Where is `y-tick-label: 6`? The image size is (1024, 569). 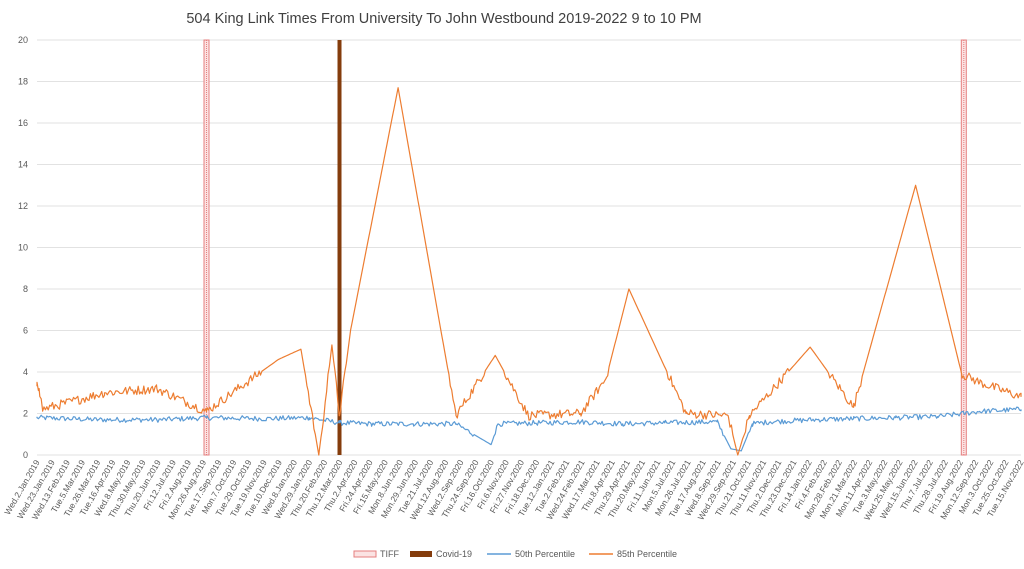 y-tick-label: 6 is located at coordinates (25, 331).